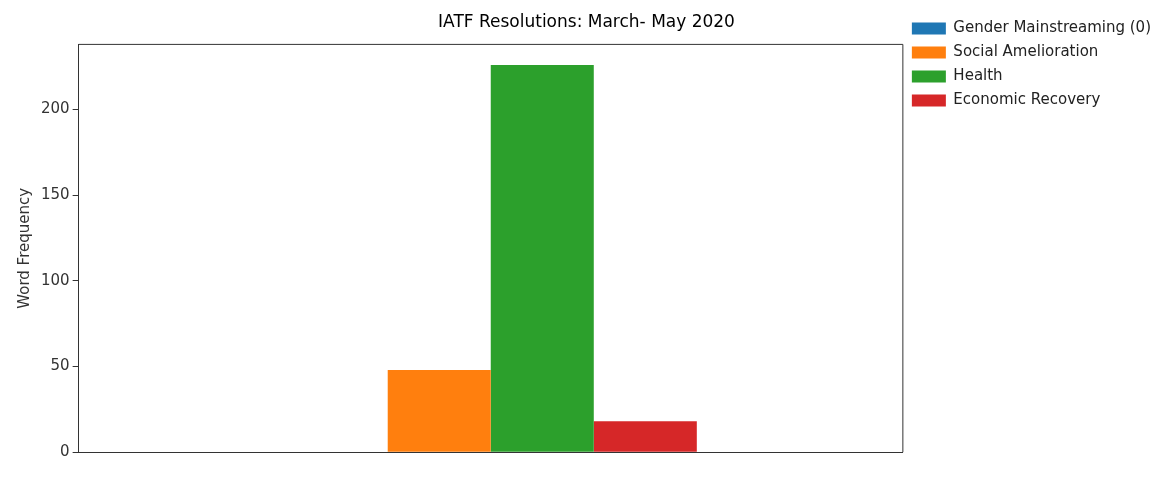  What do you see at coordinates (55, 108) in the screenshot?
I see `y-tick-label: 200` at bounding box center [55, 108].